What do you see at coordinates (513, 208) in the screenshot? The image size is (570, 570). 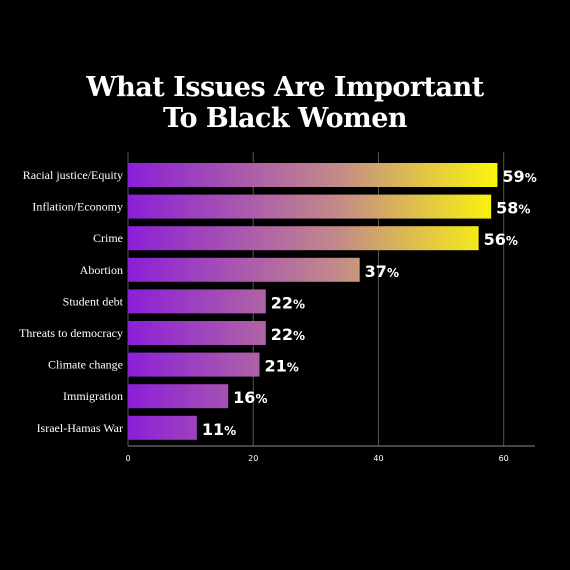 I see `value-label: 58%` at bounding box center [513, 208].